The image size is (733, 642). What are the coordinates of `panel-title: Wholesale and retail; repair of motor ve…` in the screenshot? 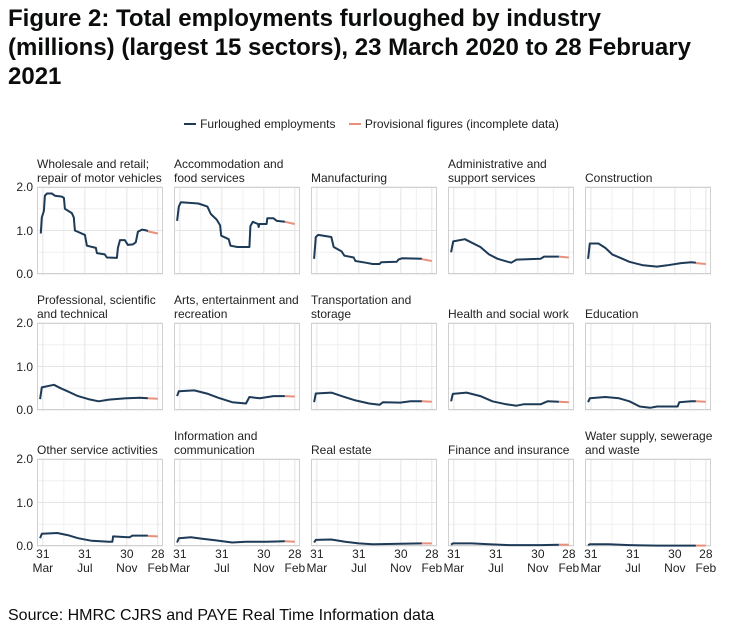 It's located at (99, 171).